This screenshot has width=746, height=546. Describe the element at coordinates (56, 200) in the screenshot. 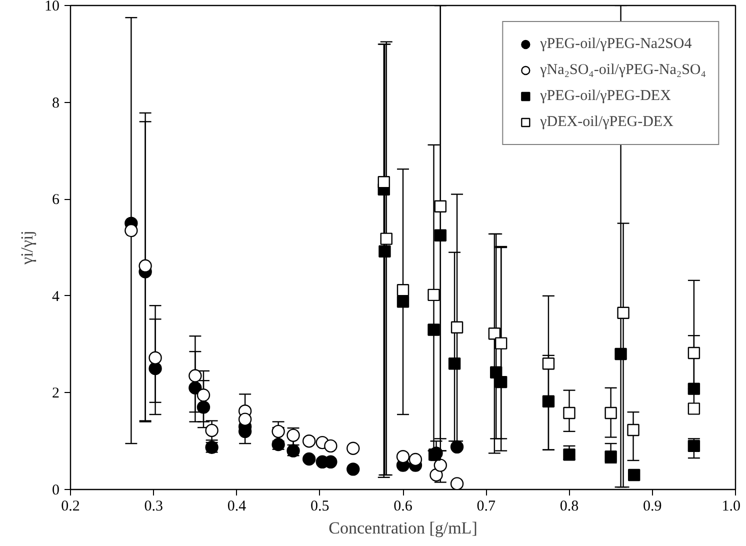

I see `y-tick-label: 6` at that location.